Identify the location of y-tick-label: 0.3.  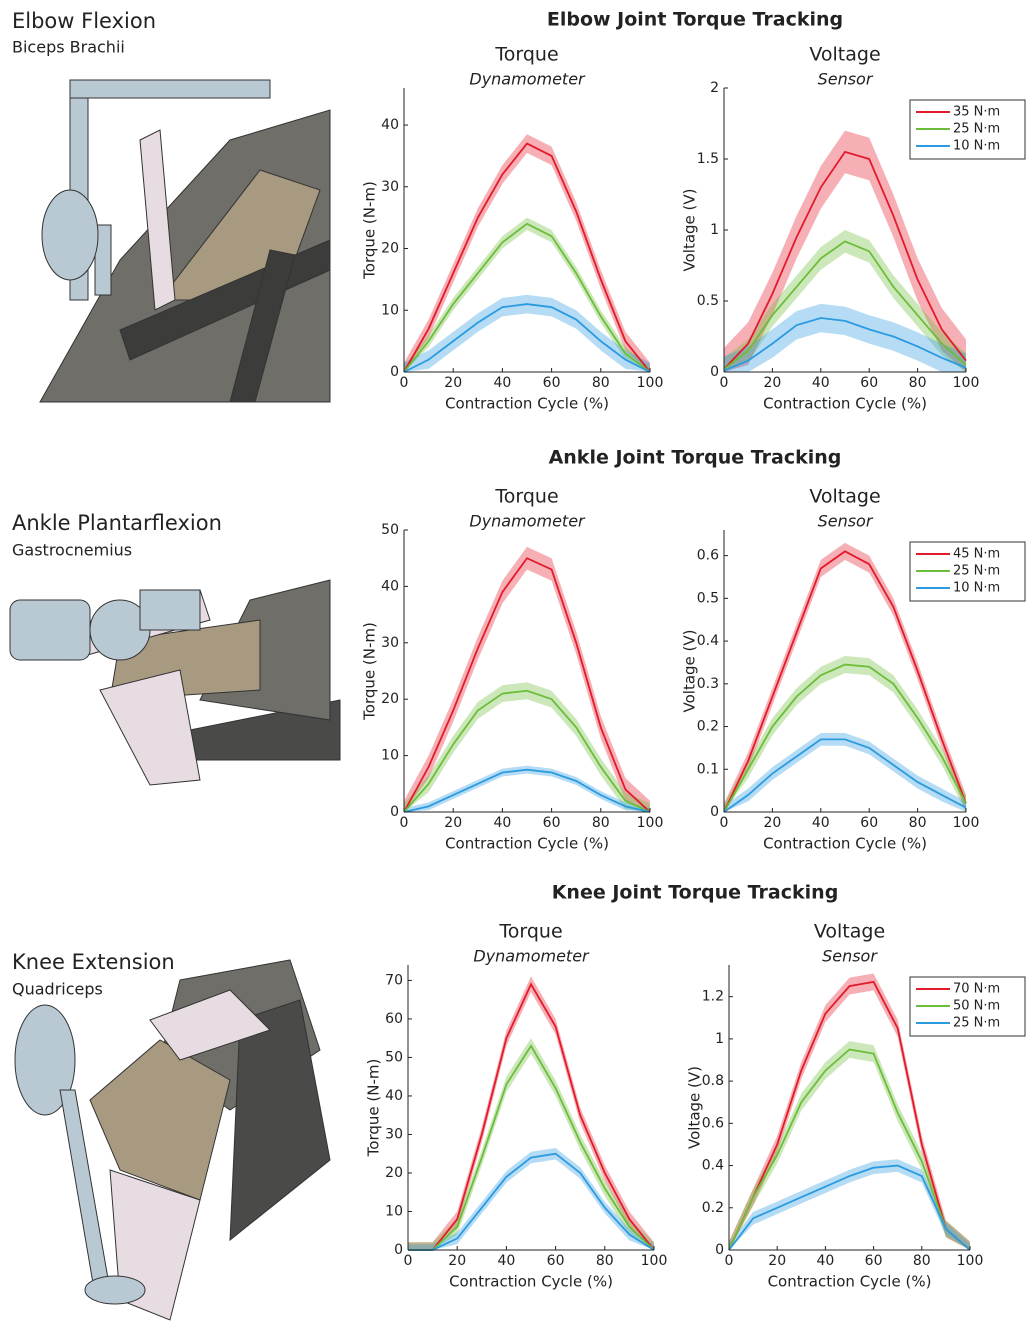
(708, 684).